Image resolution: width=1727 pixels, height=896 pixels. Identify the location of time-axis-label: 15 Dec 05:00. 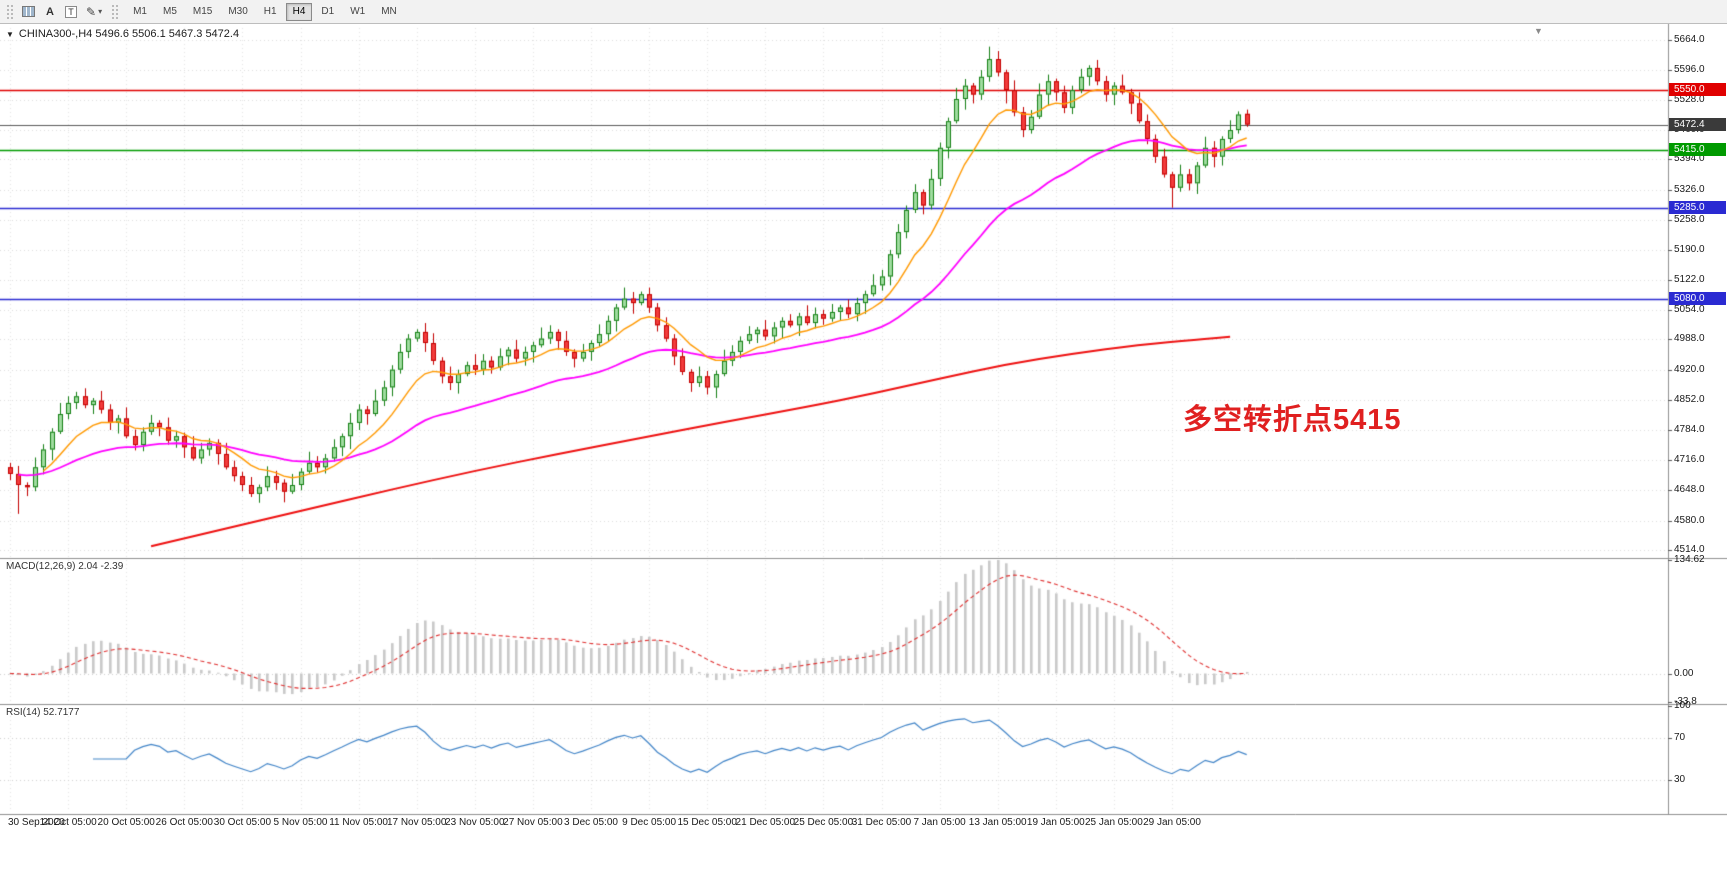
(707, 822).